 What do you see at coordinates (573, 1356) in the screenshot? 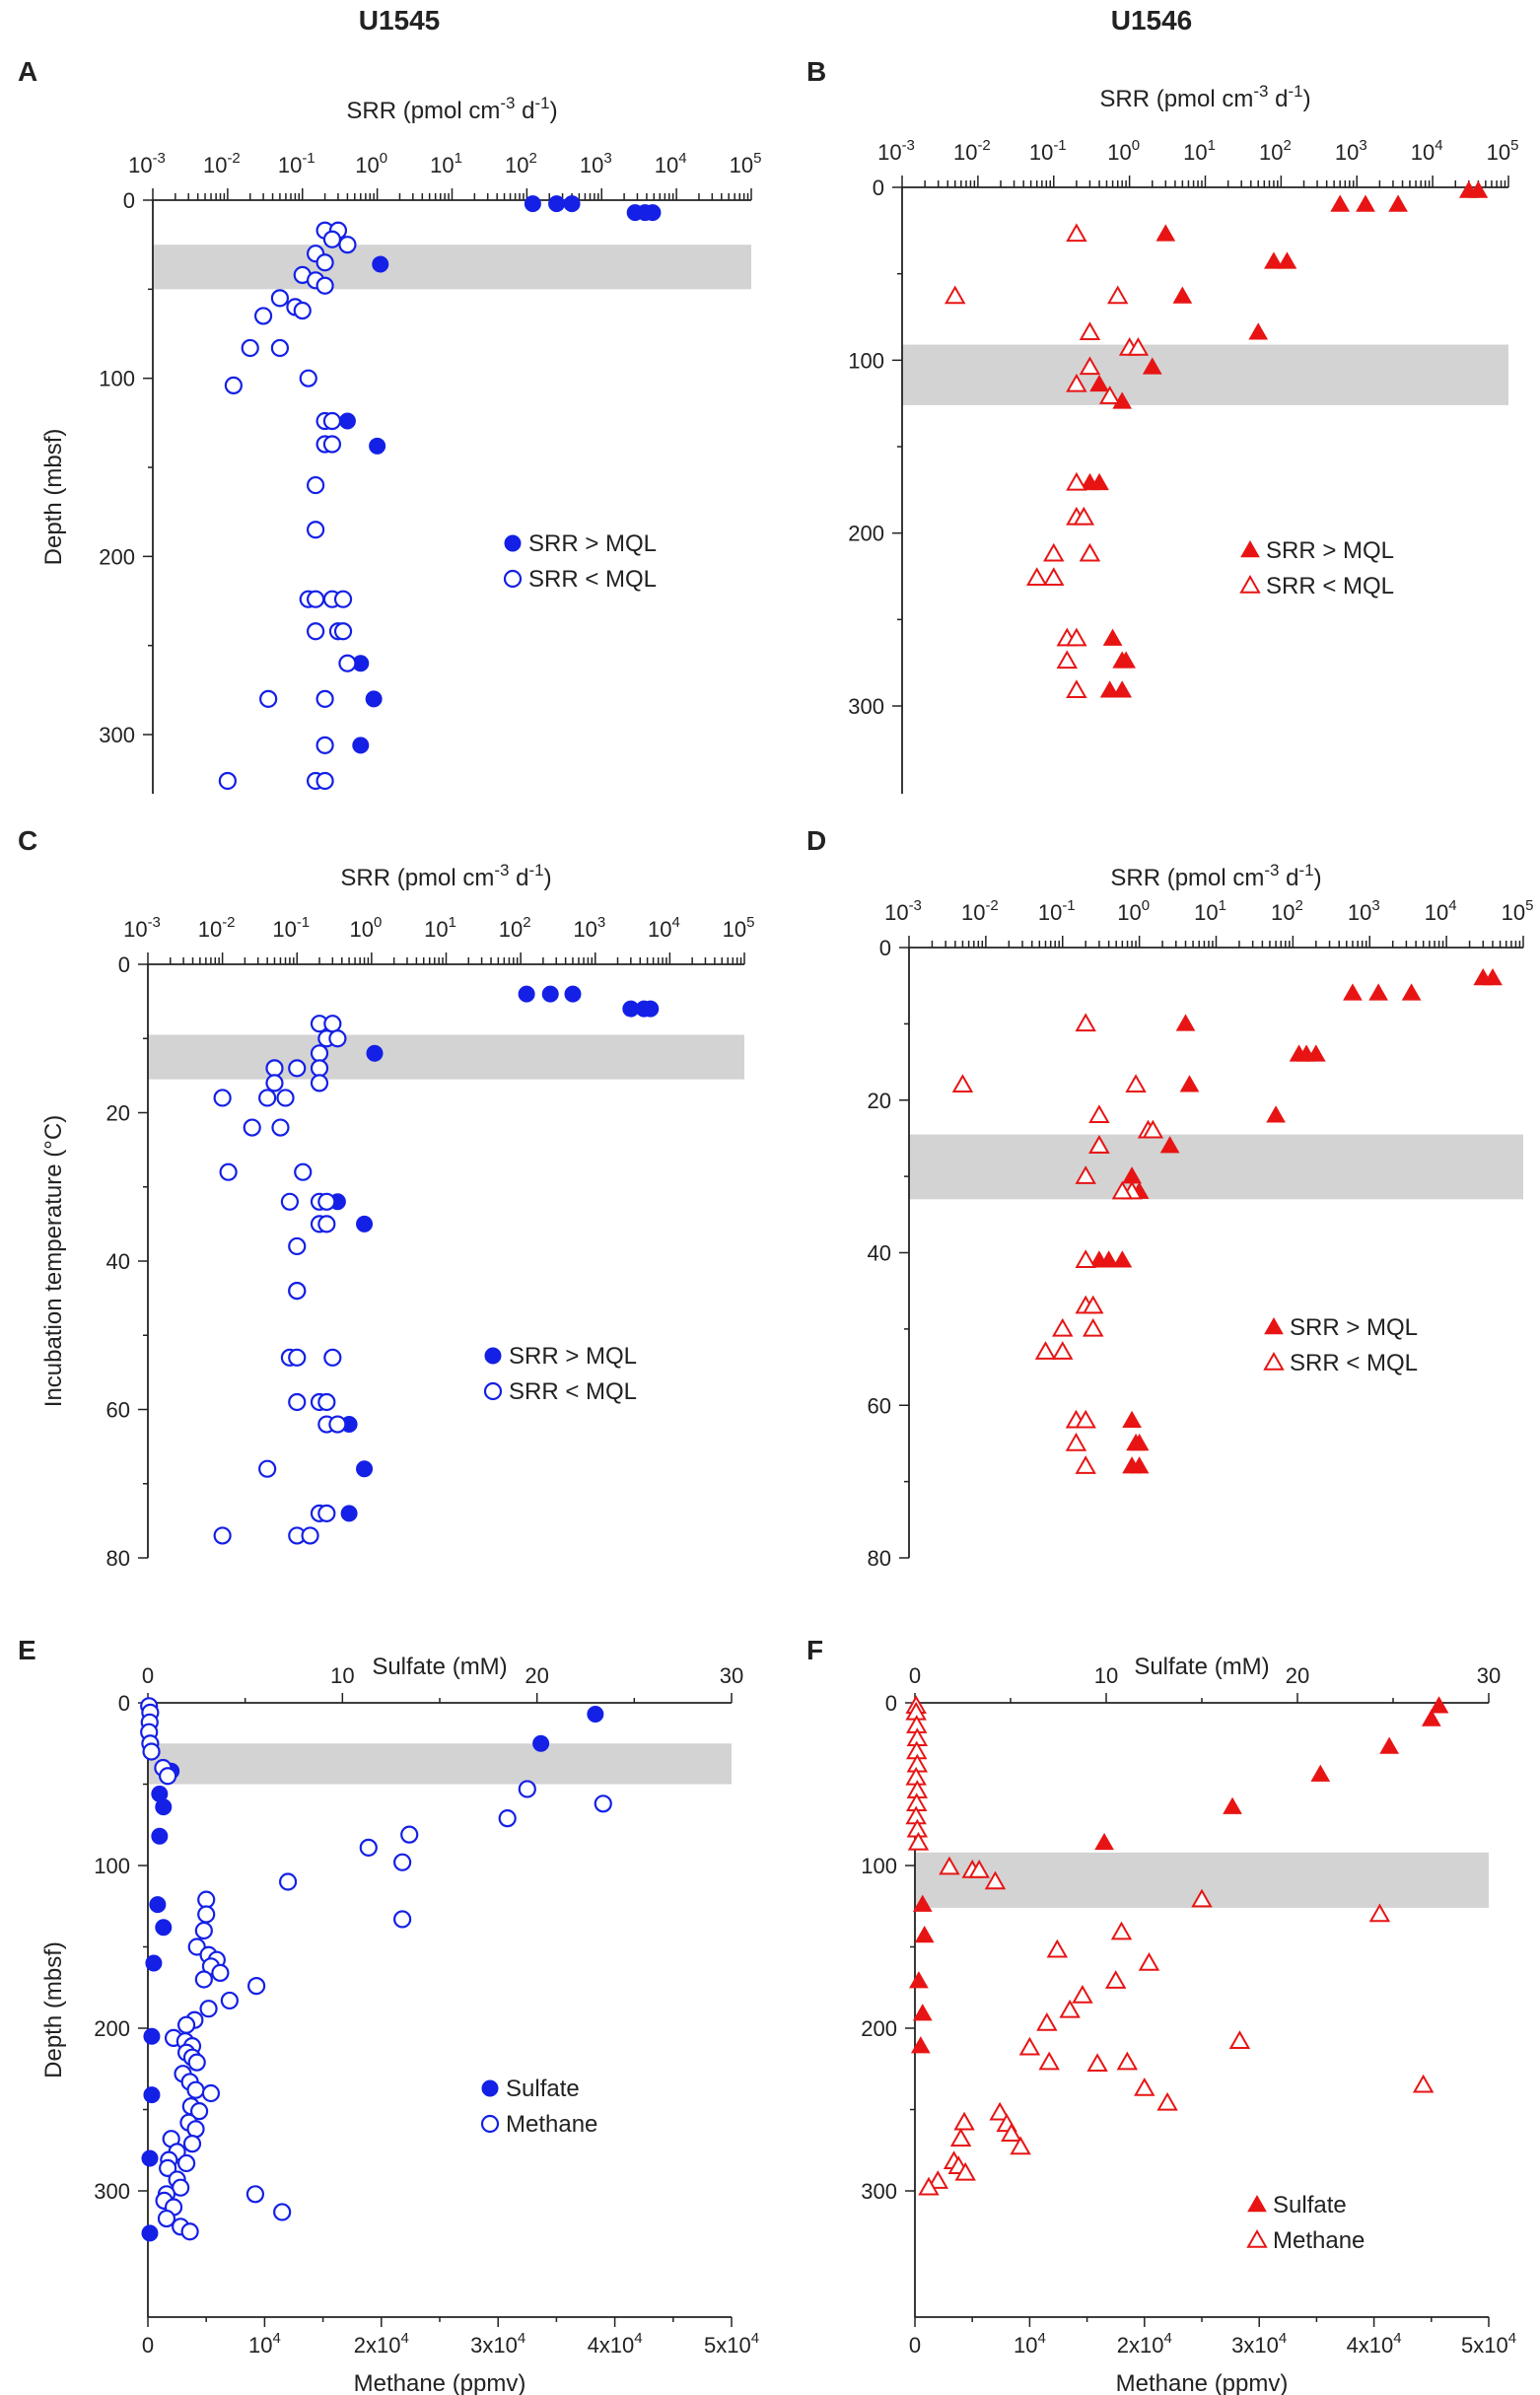
I see `legend-label: SRR > MQL` at bounding box center [573, 1356].